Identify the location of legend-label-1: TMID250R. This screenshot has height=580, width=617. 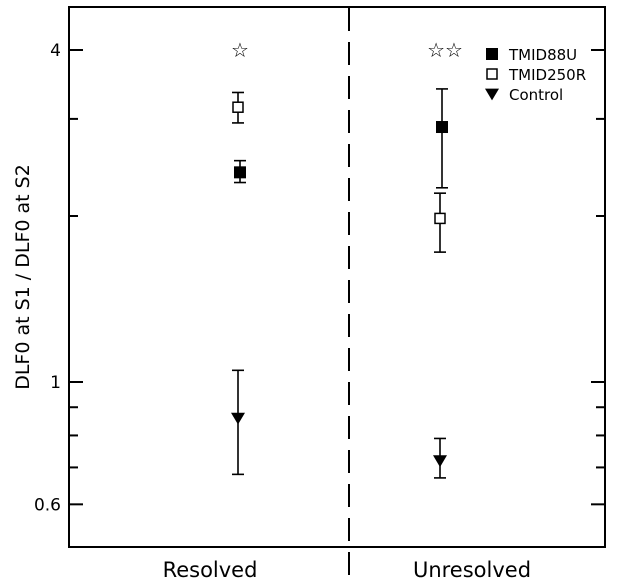
(547, 75).